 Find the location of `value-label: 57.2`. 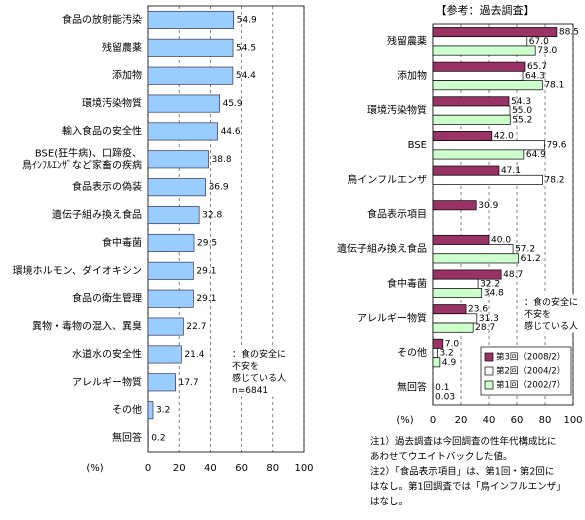

value-label: 57.2 is located at coordinates (525, 250).